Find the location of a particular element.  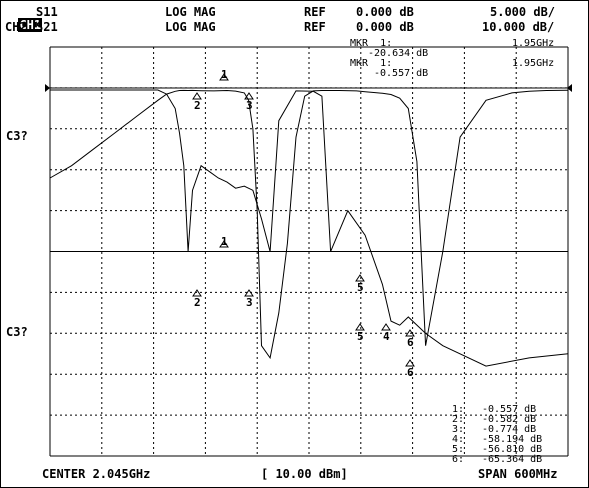

ch1-row: CH1 is located at coordinates (23, 19).